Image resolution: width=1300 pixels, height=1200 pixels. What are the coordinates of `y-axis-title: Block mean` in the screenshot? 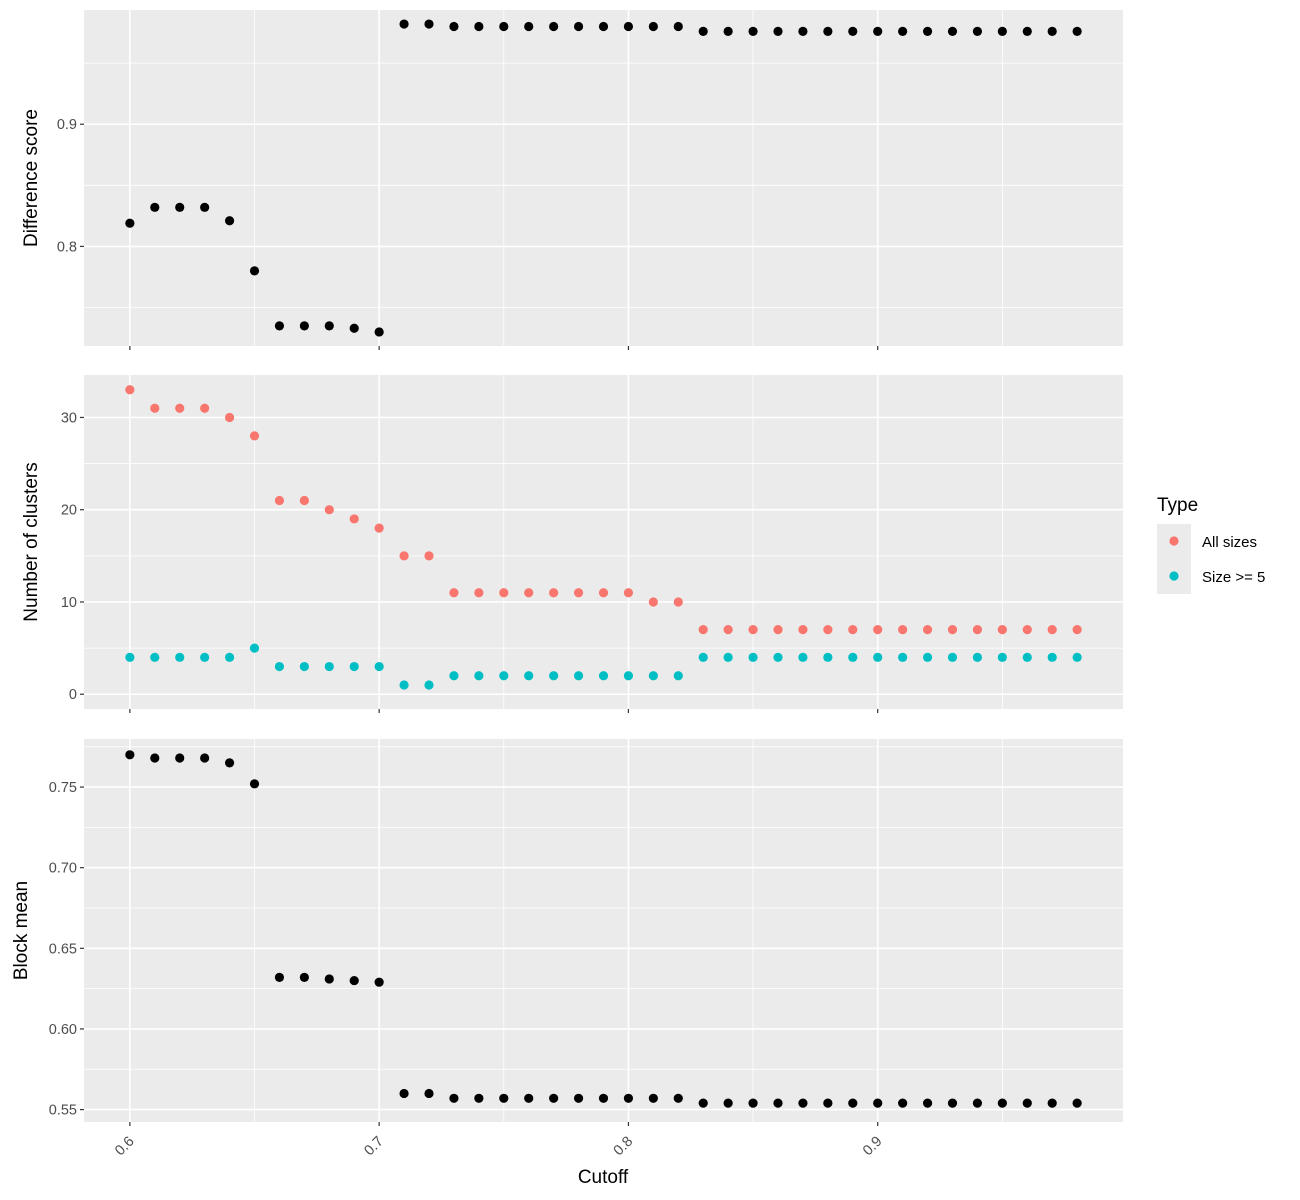 It's located at (21, 930).